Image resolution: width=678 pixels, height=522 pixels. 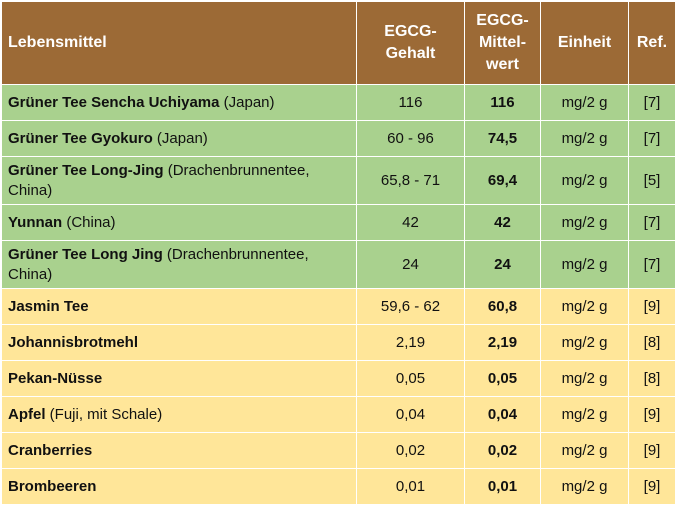 I want to click on table-row: Johannisbrotmehl 2,19 2,19 mg/2 g [8], so click(x=338, y=342).